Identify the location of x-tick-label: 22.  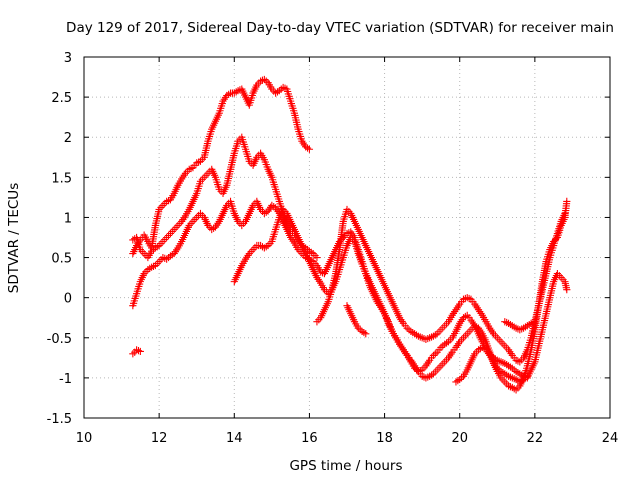
(535, 438).